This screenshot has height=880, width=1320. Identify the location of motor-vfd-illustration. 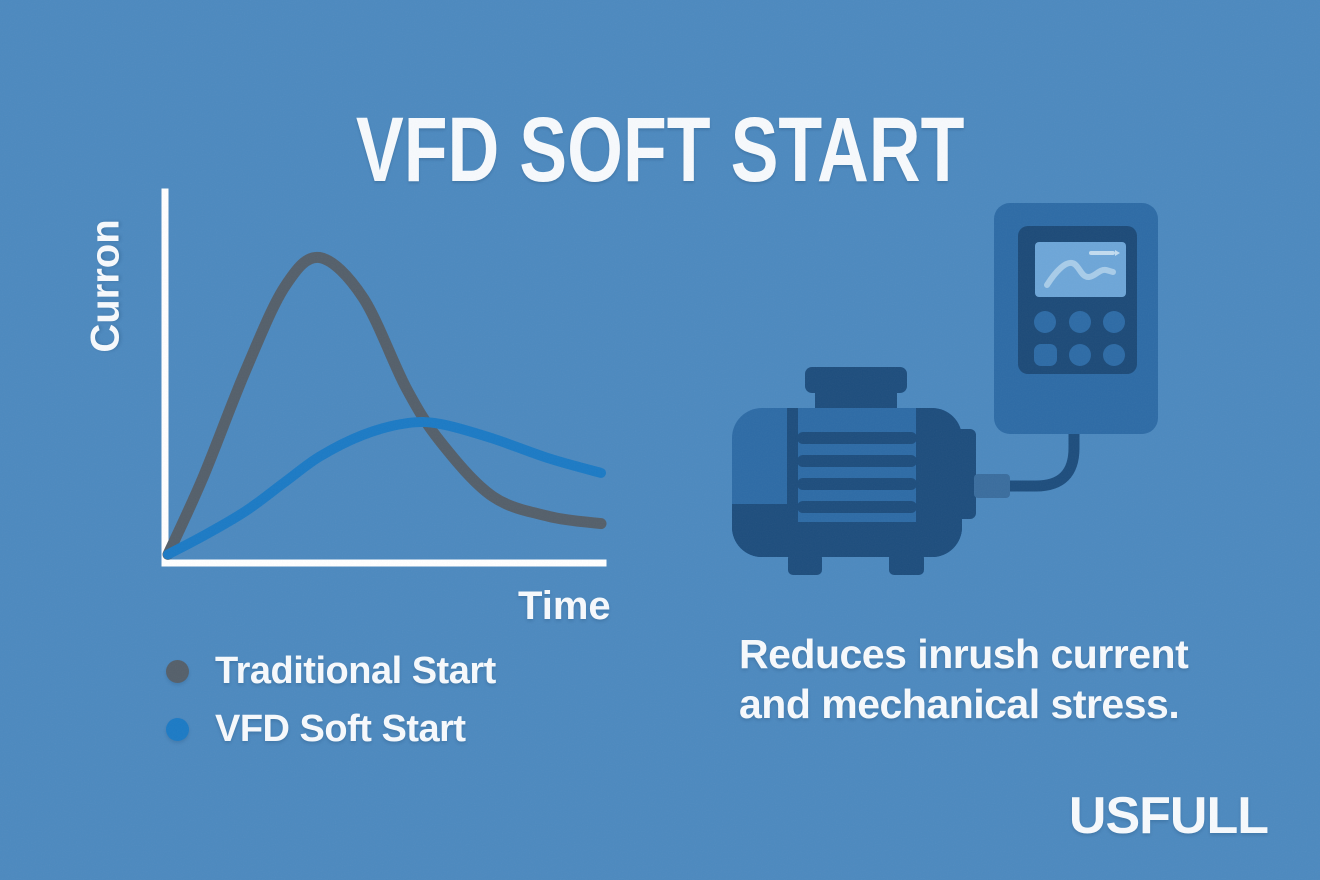
(945, 389).